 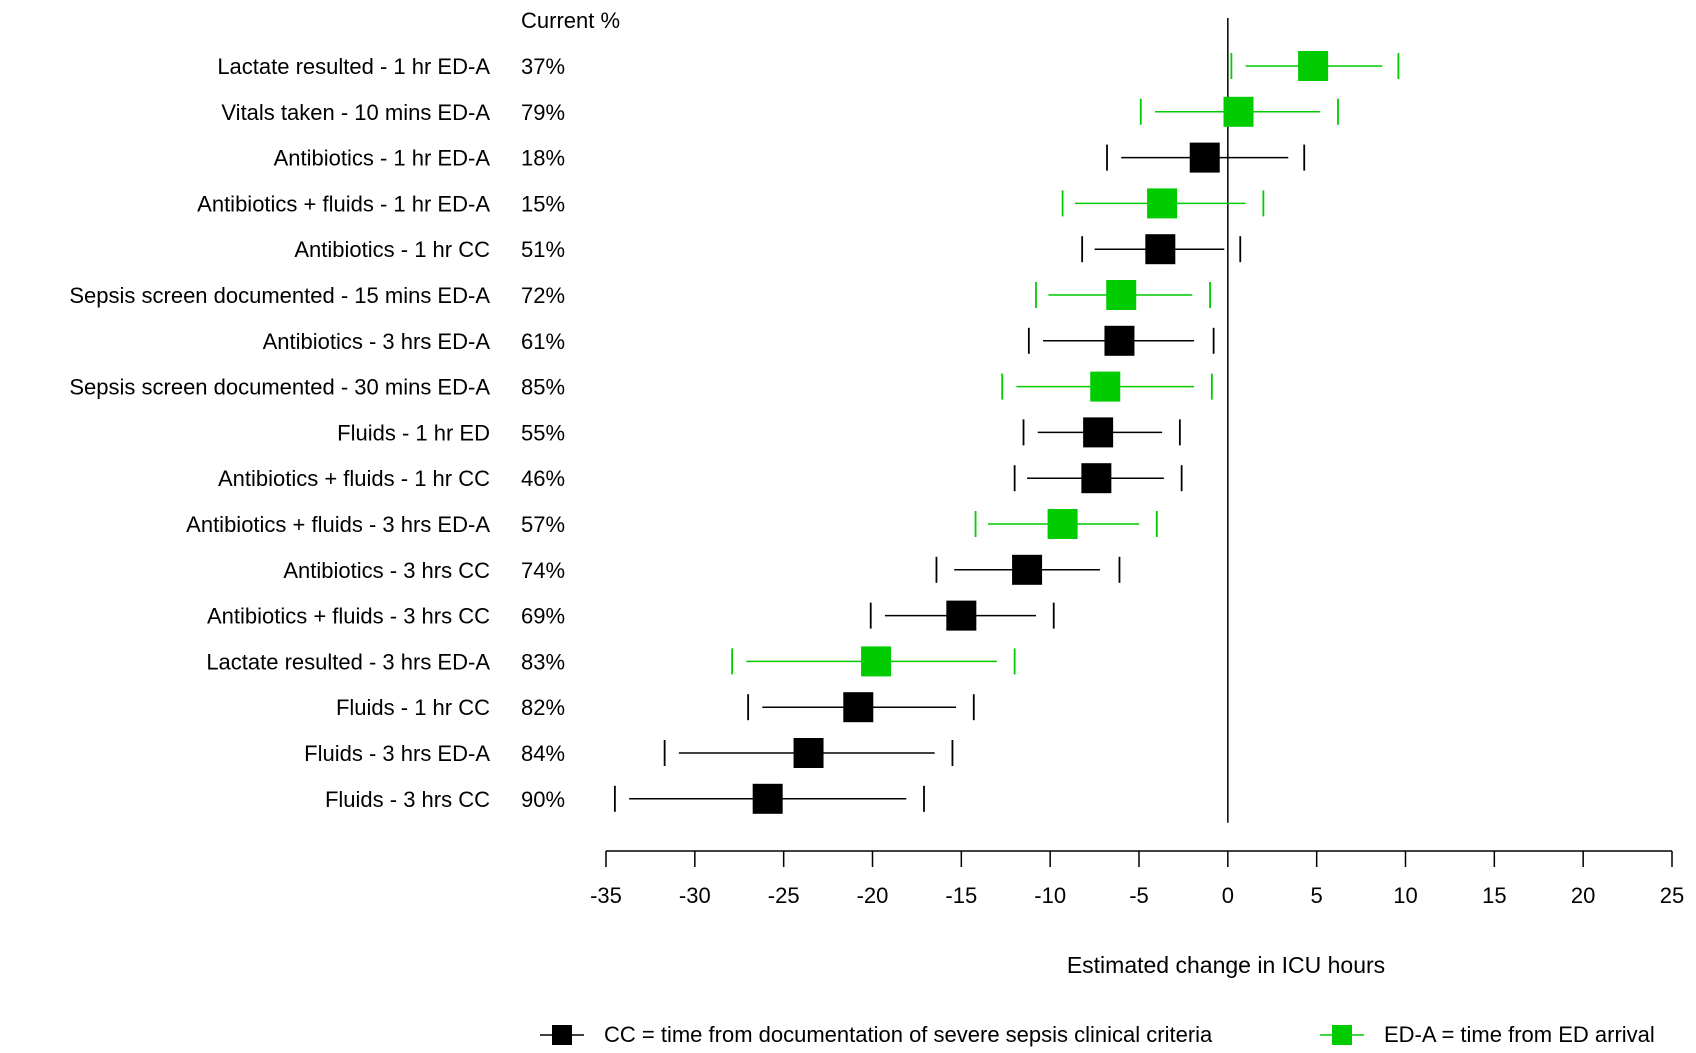 What do you see at coordinates (1226, 965) in the screenshot?
I see `x-axis-title: Estimated change in ICU hours` at bounding box center [1226, 965].